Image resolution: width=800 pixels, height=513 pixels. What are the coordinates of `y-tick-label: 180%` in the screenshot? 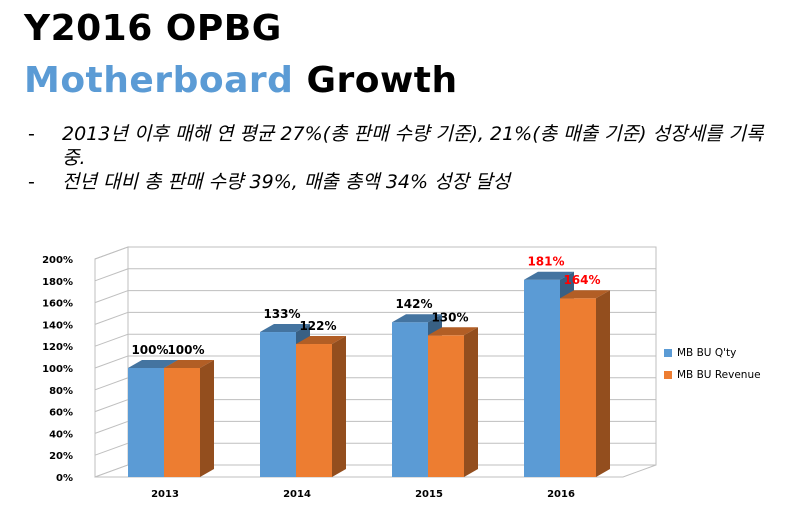 It's located at (57, 282).